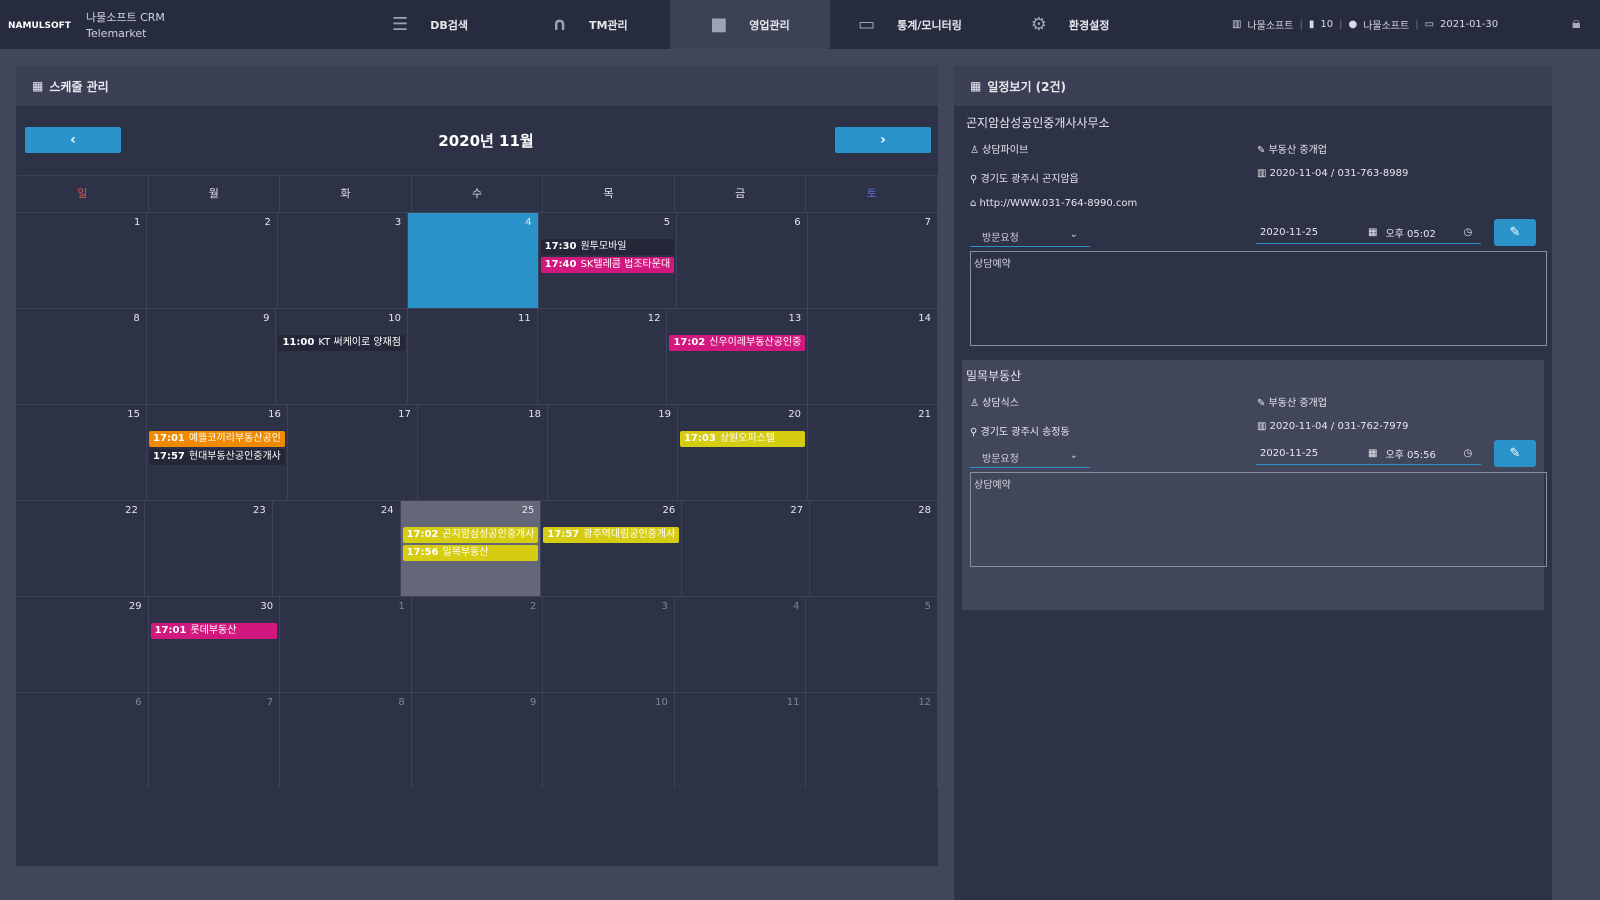 The width and height of the screenshot is (1600, 900). What do you see at coordinates (1263, 173) in the screenshot?
I see `building-icon: ▥` at bounding box center [1263, 173].